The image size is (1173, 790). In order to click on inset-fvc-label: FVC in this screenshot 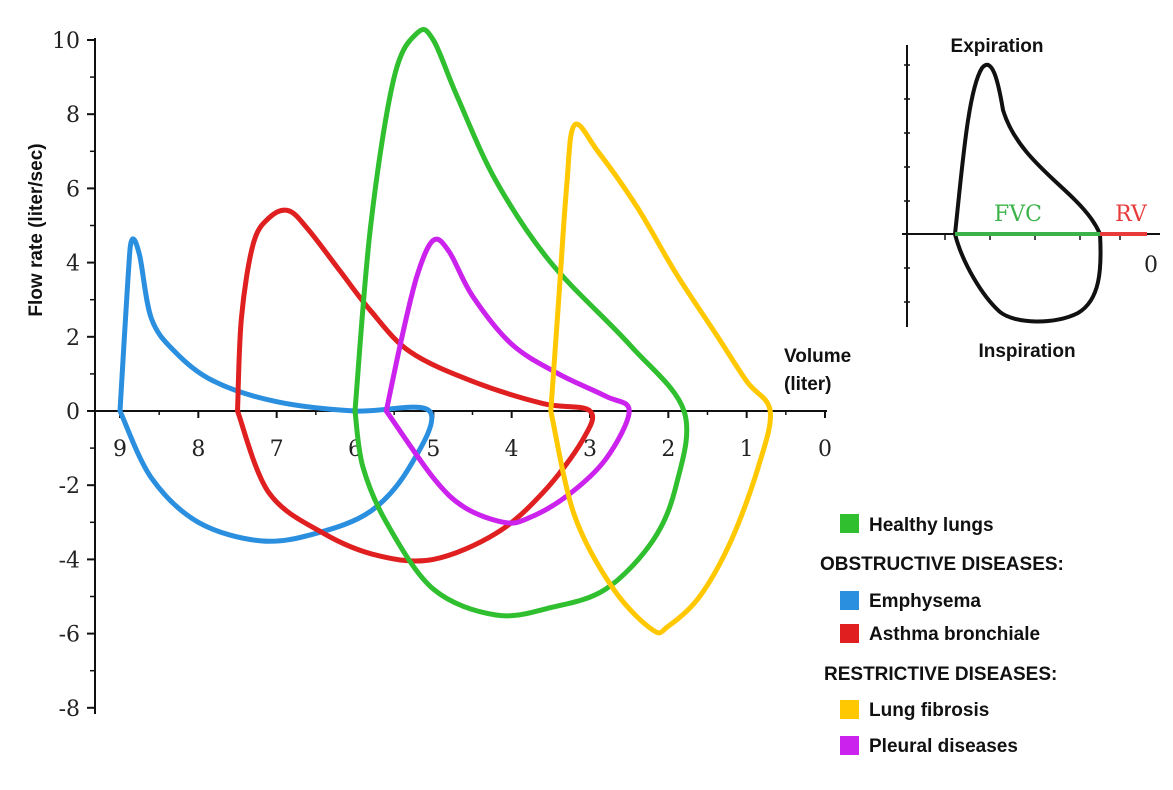, I will do `click(1018, 214)`.